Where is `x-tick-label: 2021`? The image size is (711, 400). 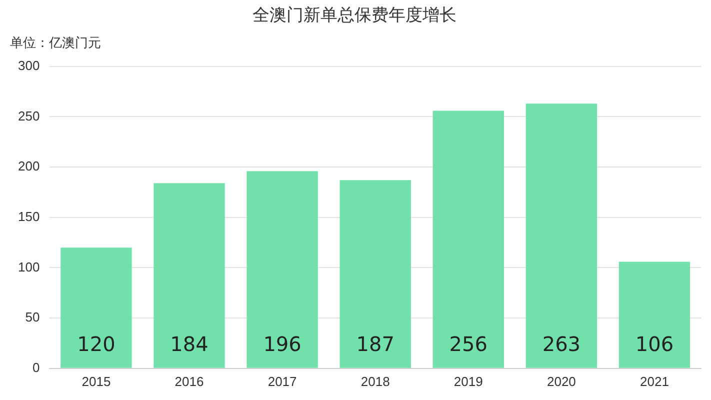
x-tick-label: 2021 is located at coordinates (654, 381).